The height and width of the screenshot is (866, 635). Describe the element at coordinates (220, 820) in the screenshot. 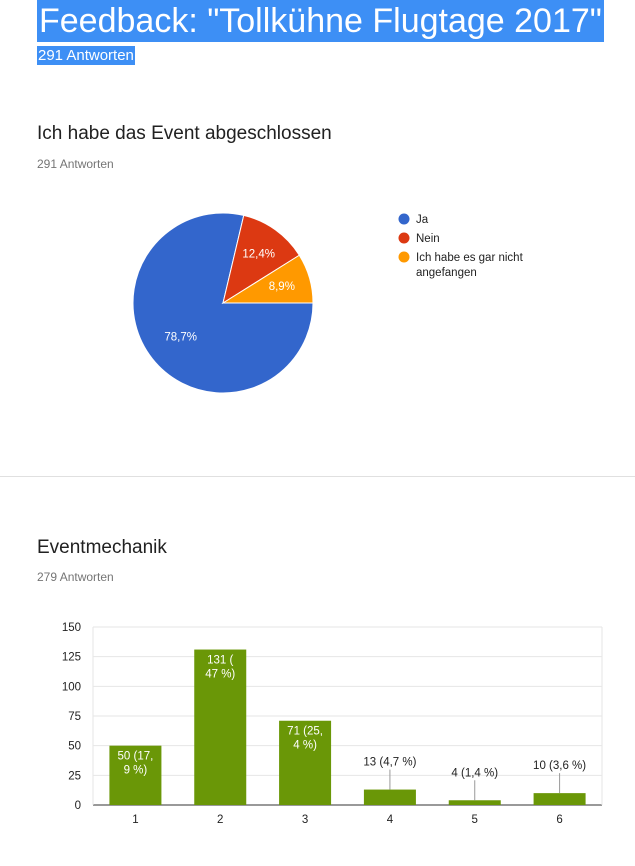

I see `x-tick-label: 2` at that location.